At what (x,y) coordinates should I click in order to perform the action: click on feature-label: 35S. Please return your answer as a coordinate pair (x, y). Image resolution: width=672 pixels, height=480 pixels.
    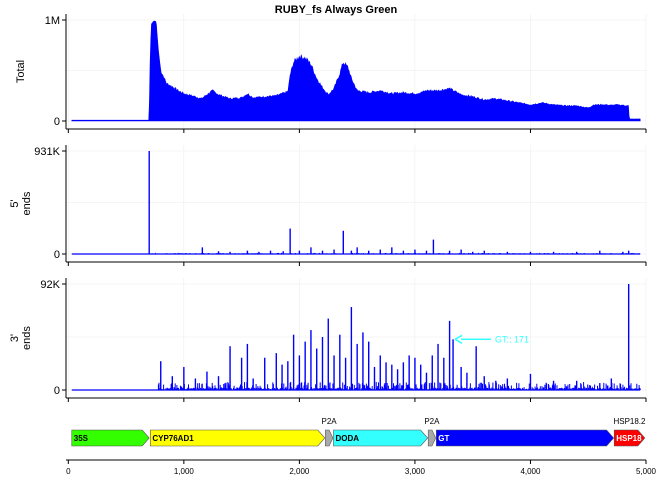
    Looking at the image, I should click on (81, 438).